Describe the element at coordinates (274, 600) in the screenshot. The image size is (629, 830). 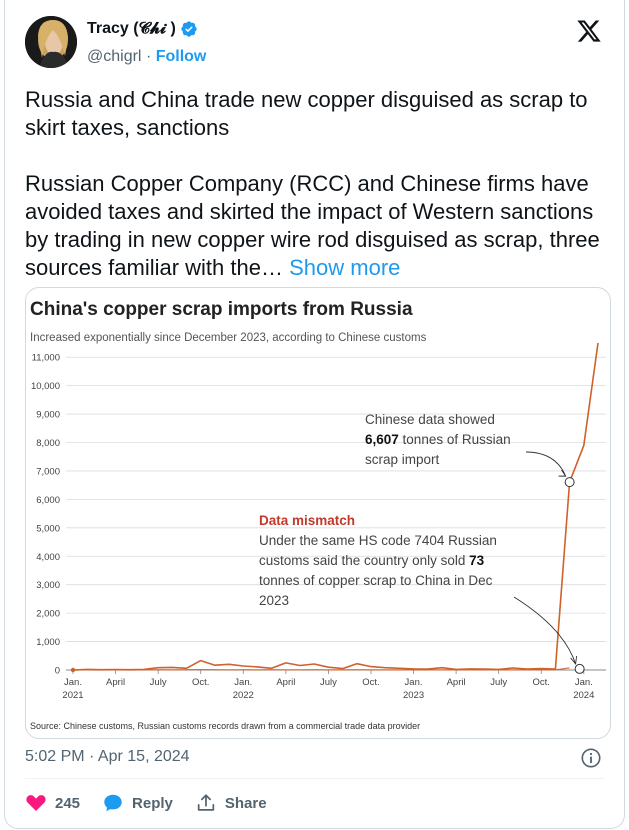
I see `russia-annotation-line: 2023` at that location.